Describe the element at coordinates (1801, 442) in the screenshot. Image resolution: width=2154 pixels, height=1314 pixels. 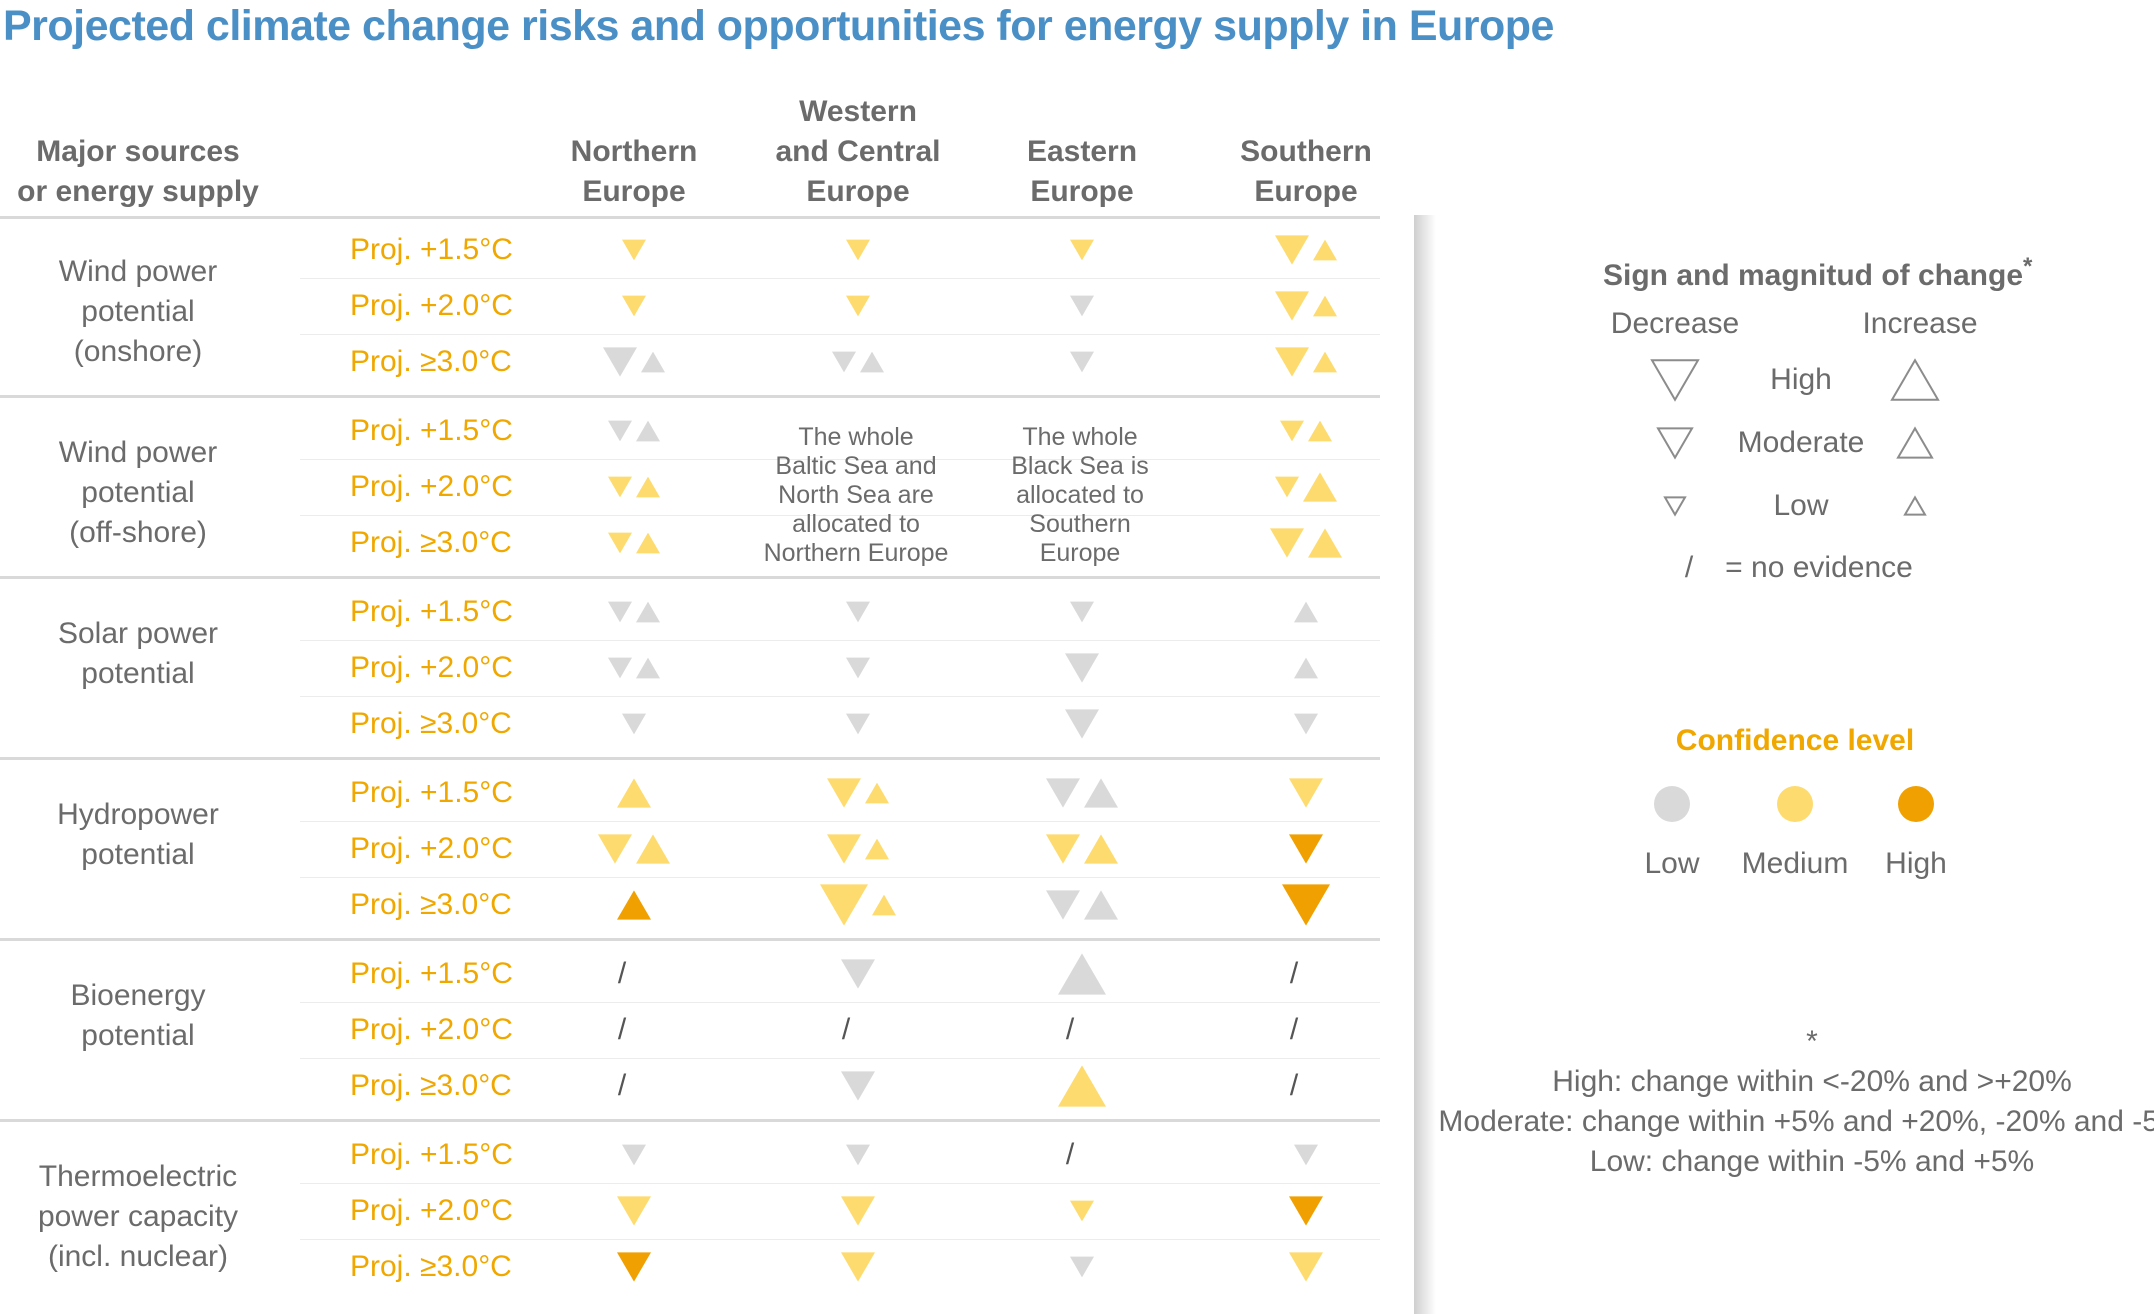
I see `legend-level-moderate: Moderate` at that location.